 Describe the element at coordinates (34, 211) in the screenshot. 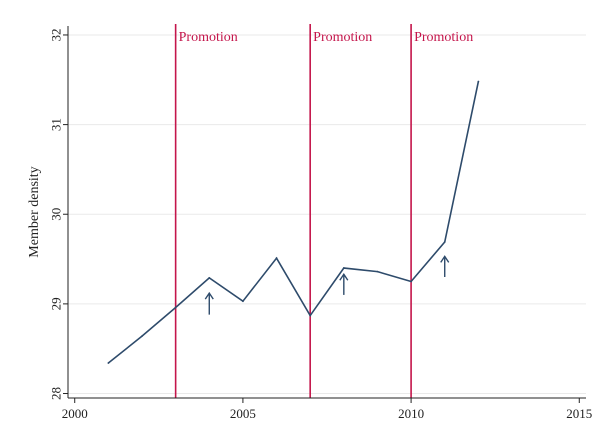

I see `y-axis-title: Member density` at that location.